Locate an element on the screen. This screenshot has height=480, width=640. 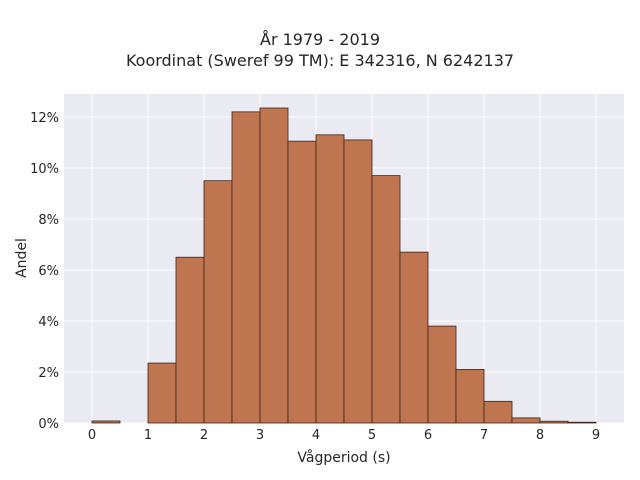
x-tick-label: 7 is located at coordinates (484, 435).